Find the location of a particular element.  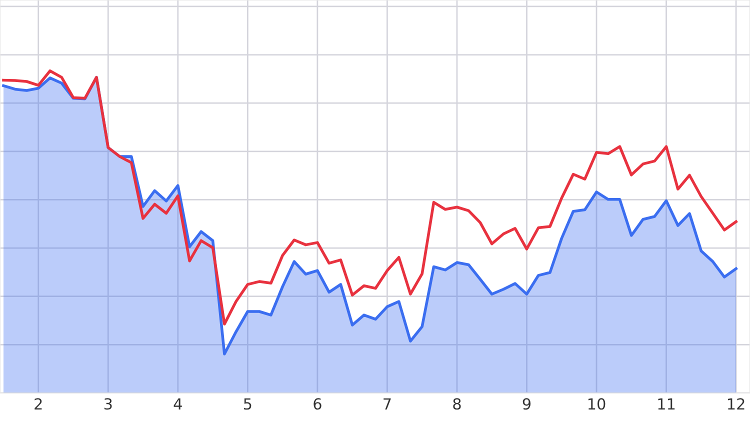

x-tick-label: 7 is located at coordinates (387, 404).